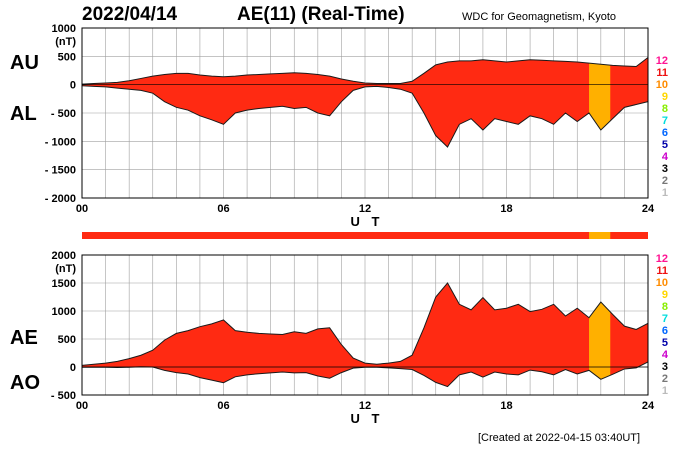 The image size is (700, 450). Describe the element at coordinates (600, 102) in the screenshot. I see `au-al-reduced-area` at that location.